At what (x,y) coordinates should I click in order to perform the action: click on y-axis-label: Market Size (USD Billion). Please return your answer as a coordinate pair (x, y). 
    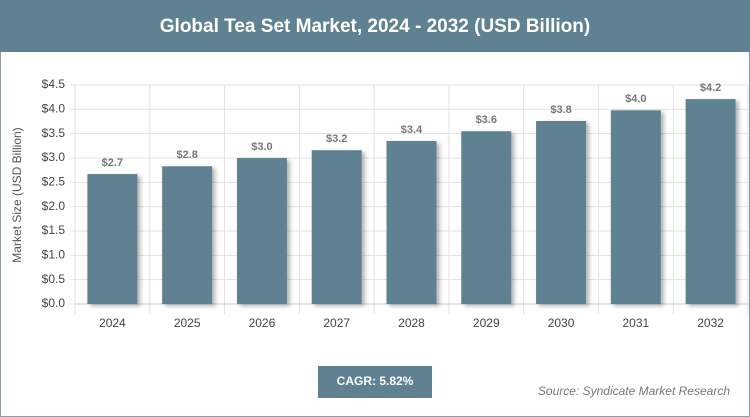
    Looking at the image, I should click on (17, 194).